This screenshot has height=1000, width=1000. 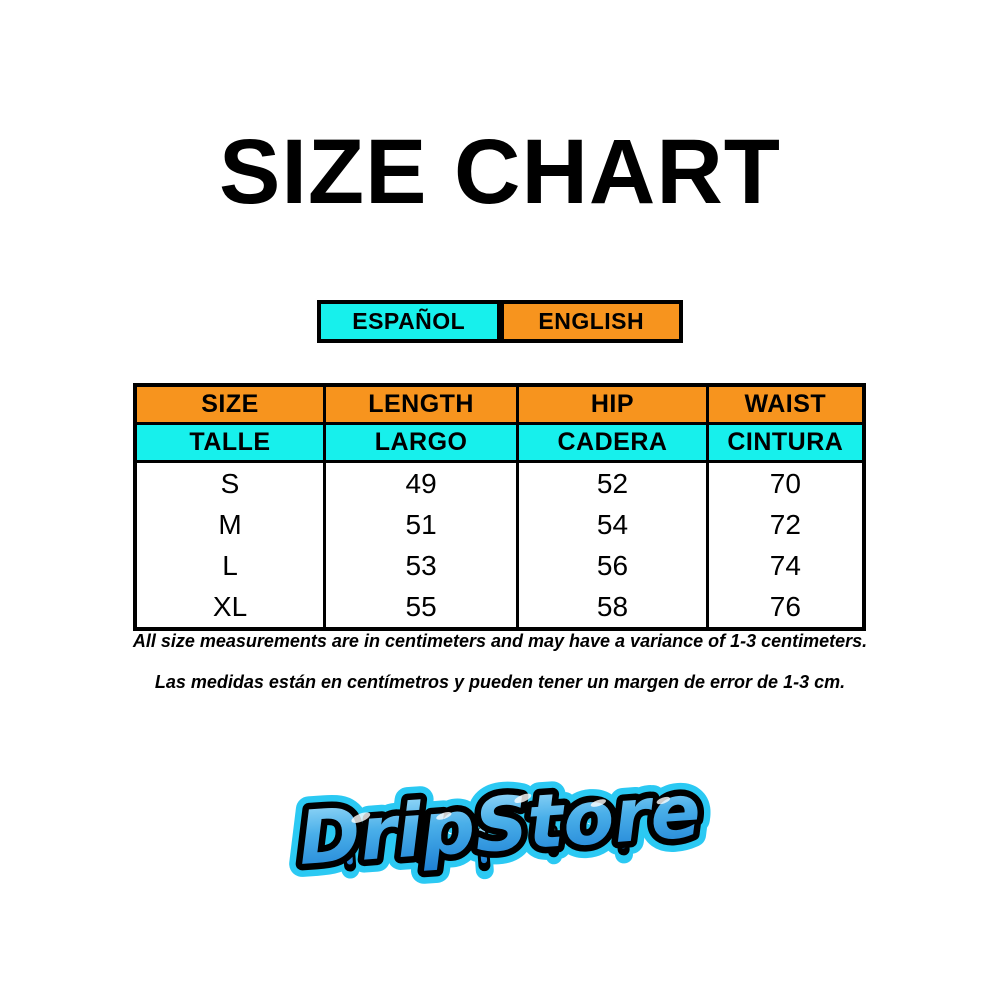 What do you see at coordinates (421, 607) in the screenshot?
I see `table-cell: 55` at bounding box center [421, 607].